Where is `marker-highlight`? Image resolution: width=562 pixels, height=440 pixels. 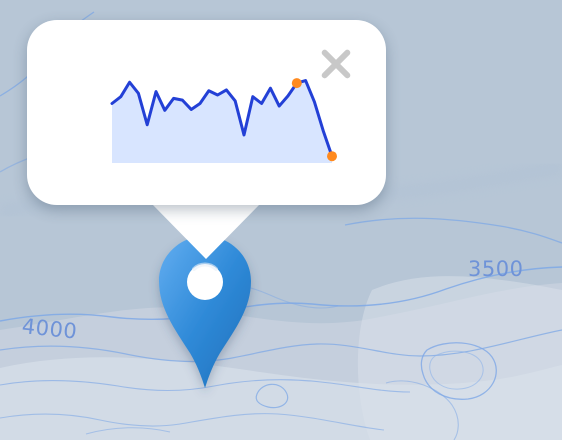
marker-highlight is located at coordinates (205, 266).